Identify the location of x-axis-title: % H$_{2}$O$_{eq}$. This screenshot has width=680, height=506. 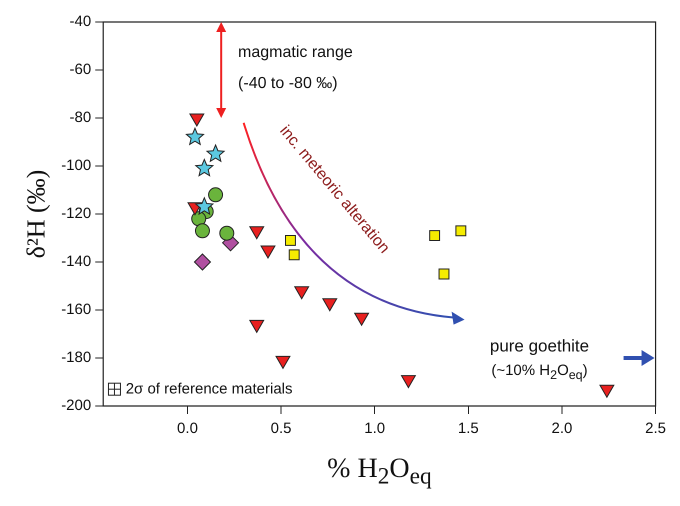
(379, 472).